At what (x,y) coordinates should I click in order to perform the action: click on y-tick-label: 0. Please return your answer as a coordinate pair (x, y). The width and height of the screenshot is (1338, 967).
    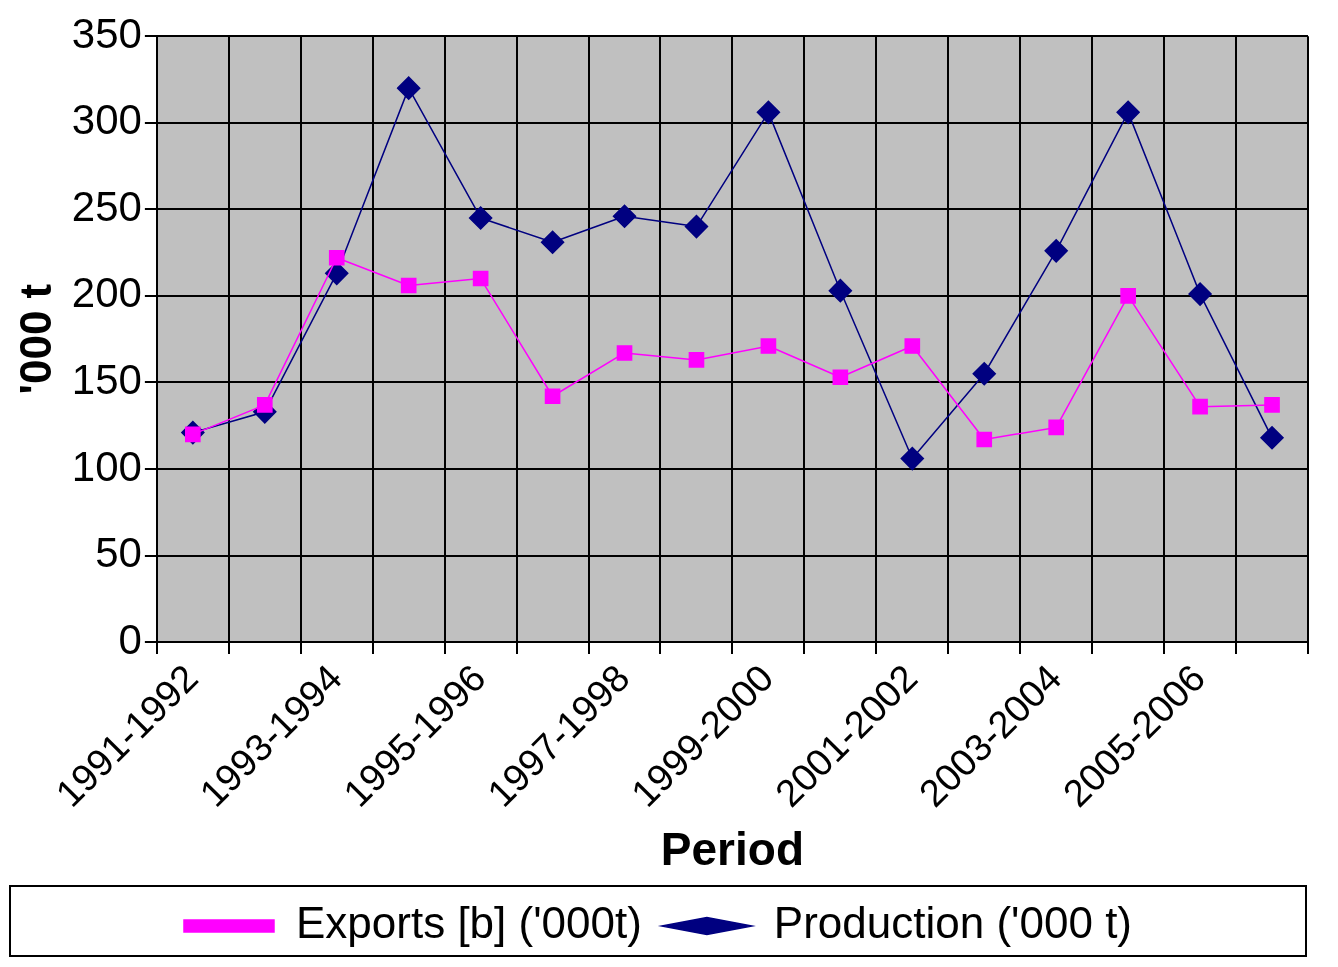
    Looking at the image, I should click on (130, 639).